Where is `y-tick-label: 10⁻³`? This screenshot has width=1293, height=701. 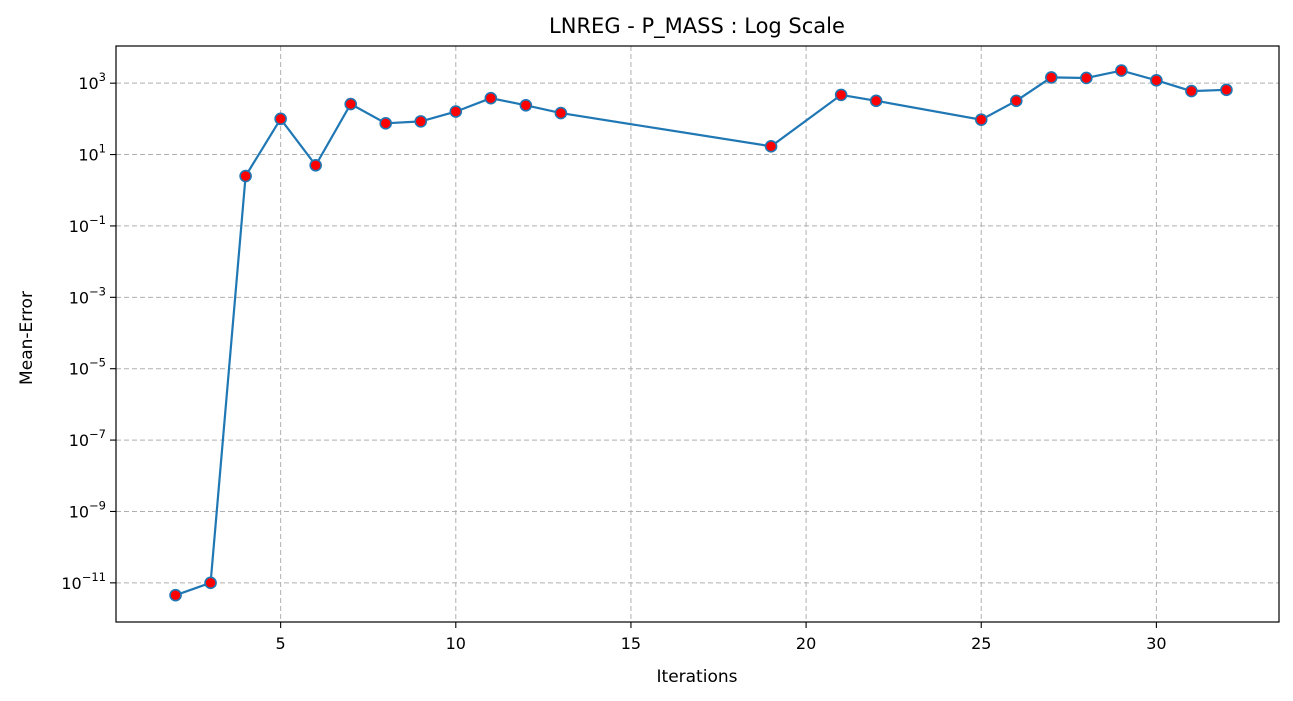 y-tick-label: 10⁻³ is located at coordinates (87, 295).